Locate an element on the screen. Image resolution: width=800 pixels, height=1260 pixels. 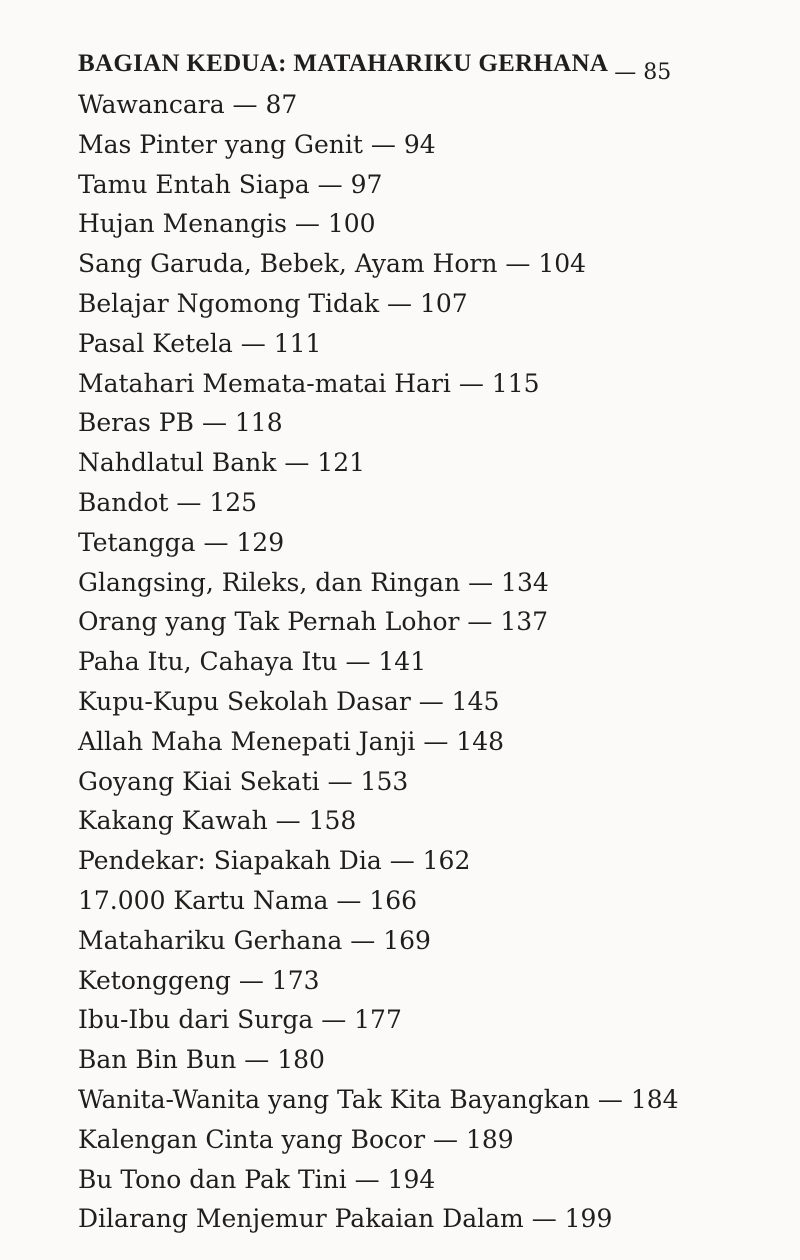
toc-entry: Ban Bin Bun — 180 is located at coordinates (201, 1060).